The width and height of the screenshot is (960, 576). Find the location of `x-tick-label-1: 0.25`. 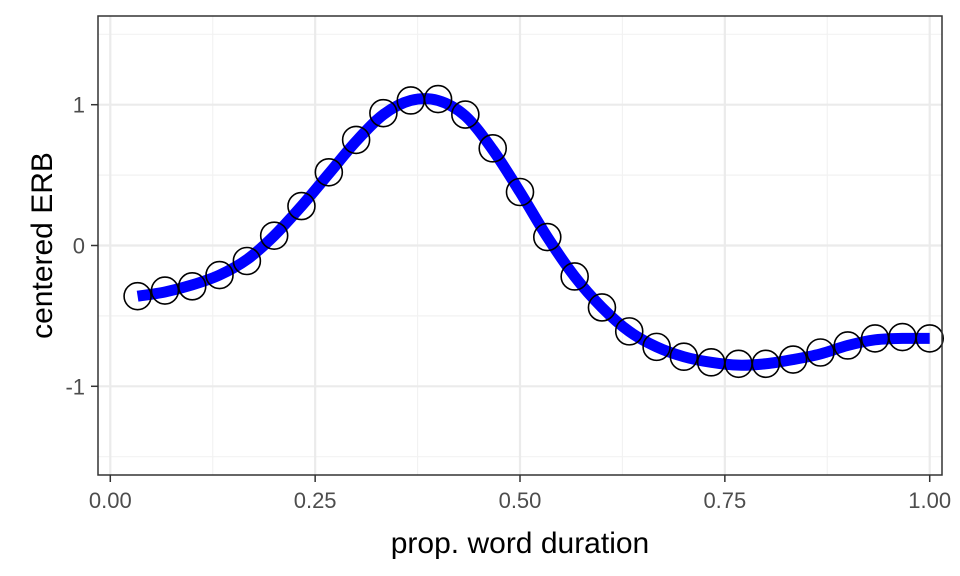

x-tick-label-1: 0.25 is located at coordinates (315, 500).